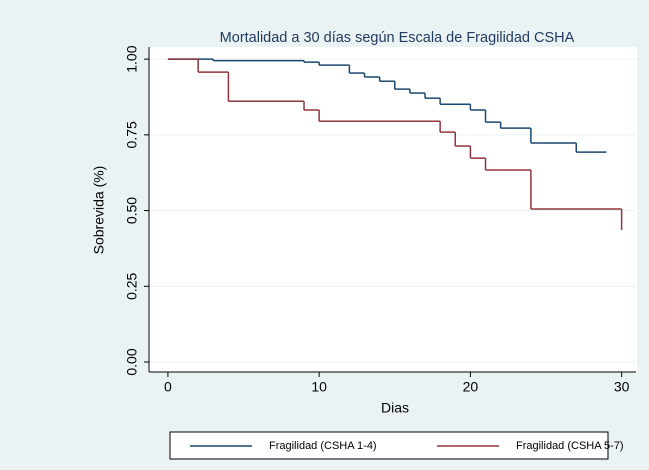  Describe the element at coordinates (471, 387) in the screenshot. I see `x-tick-label: 20` at that location.